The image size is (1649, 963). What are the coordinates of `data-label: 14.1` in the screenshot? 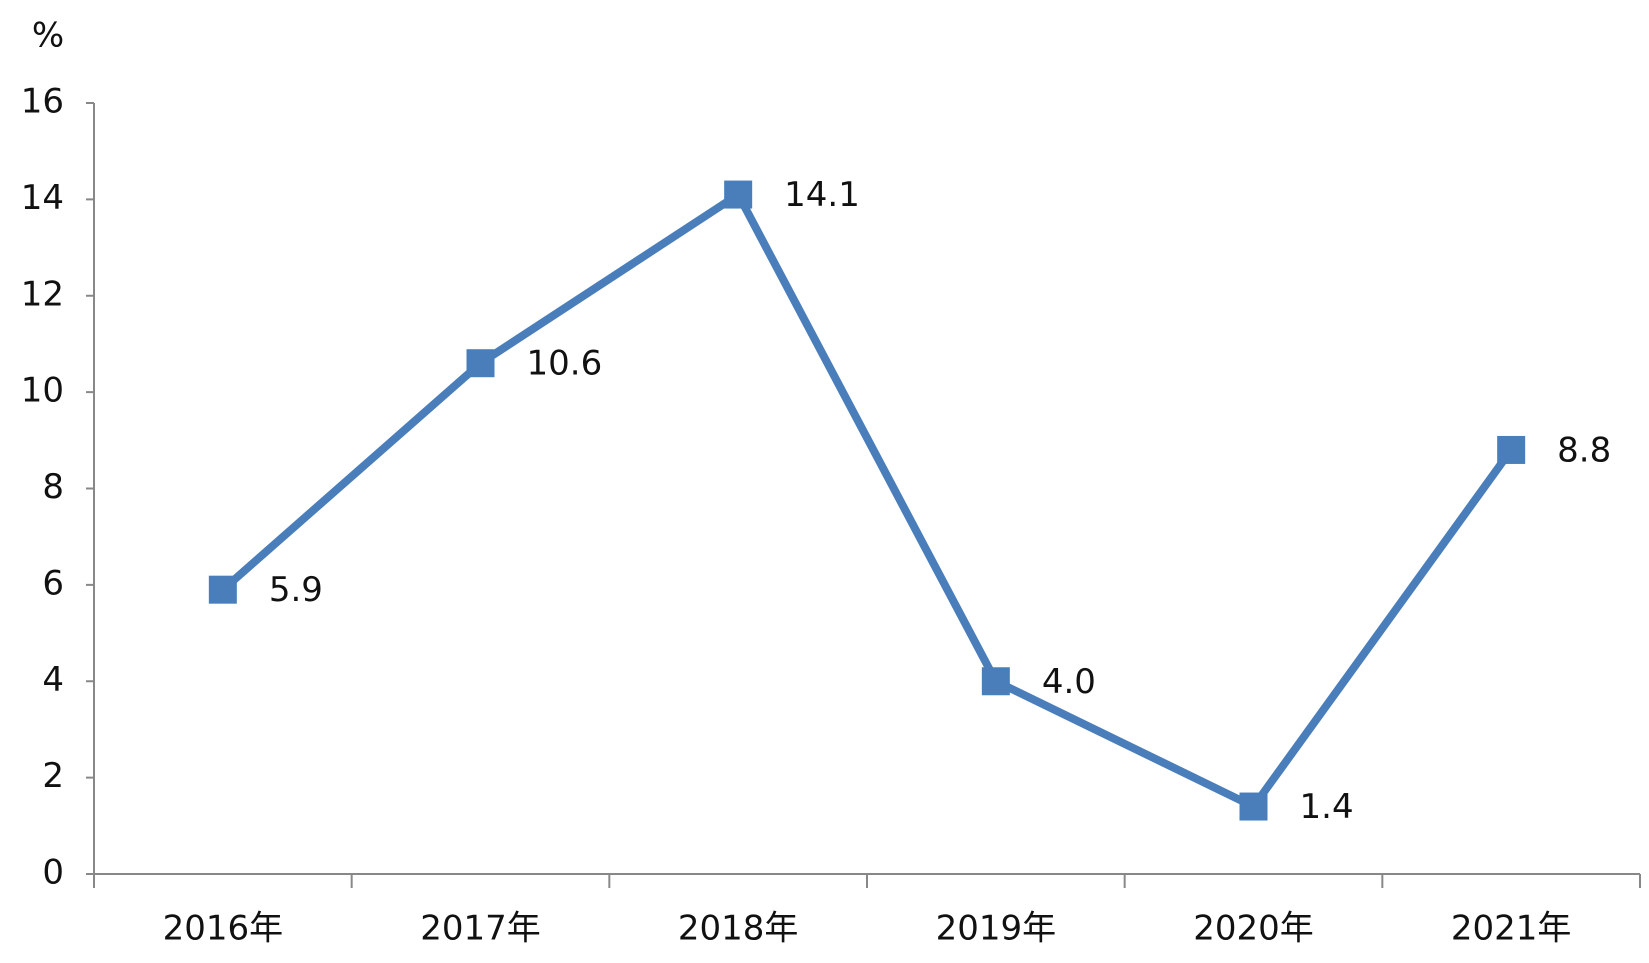 It's located at (822, 195).